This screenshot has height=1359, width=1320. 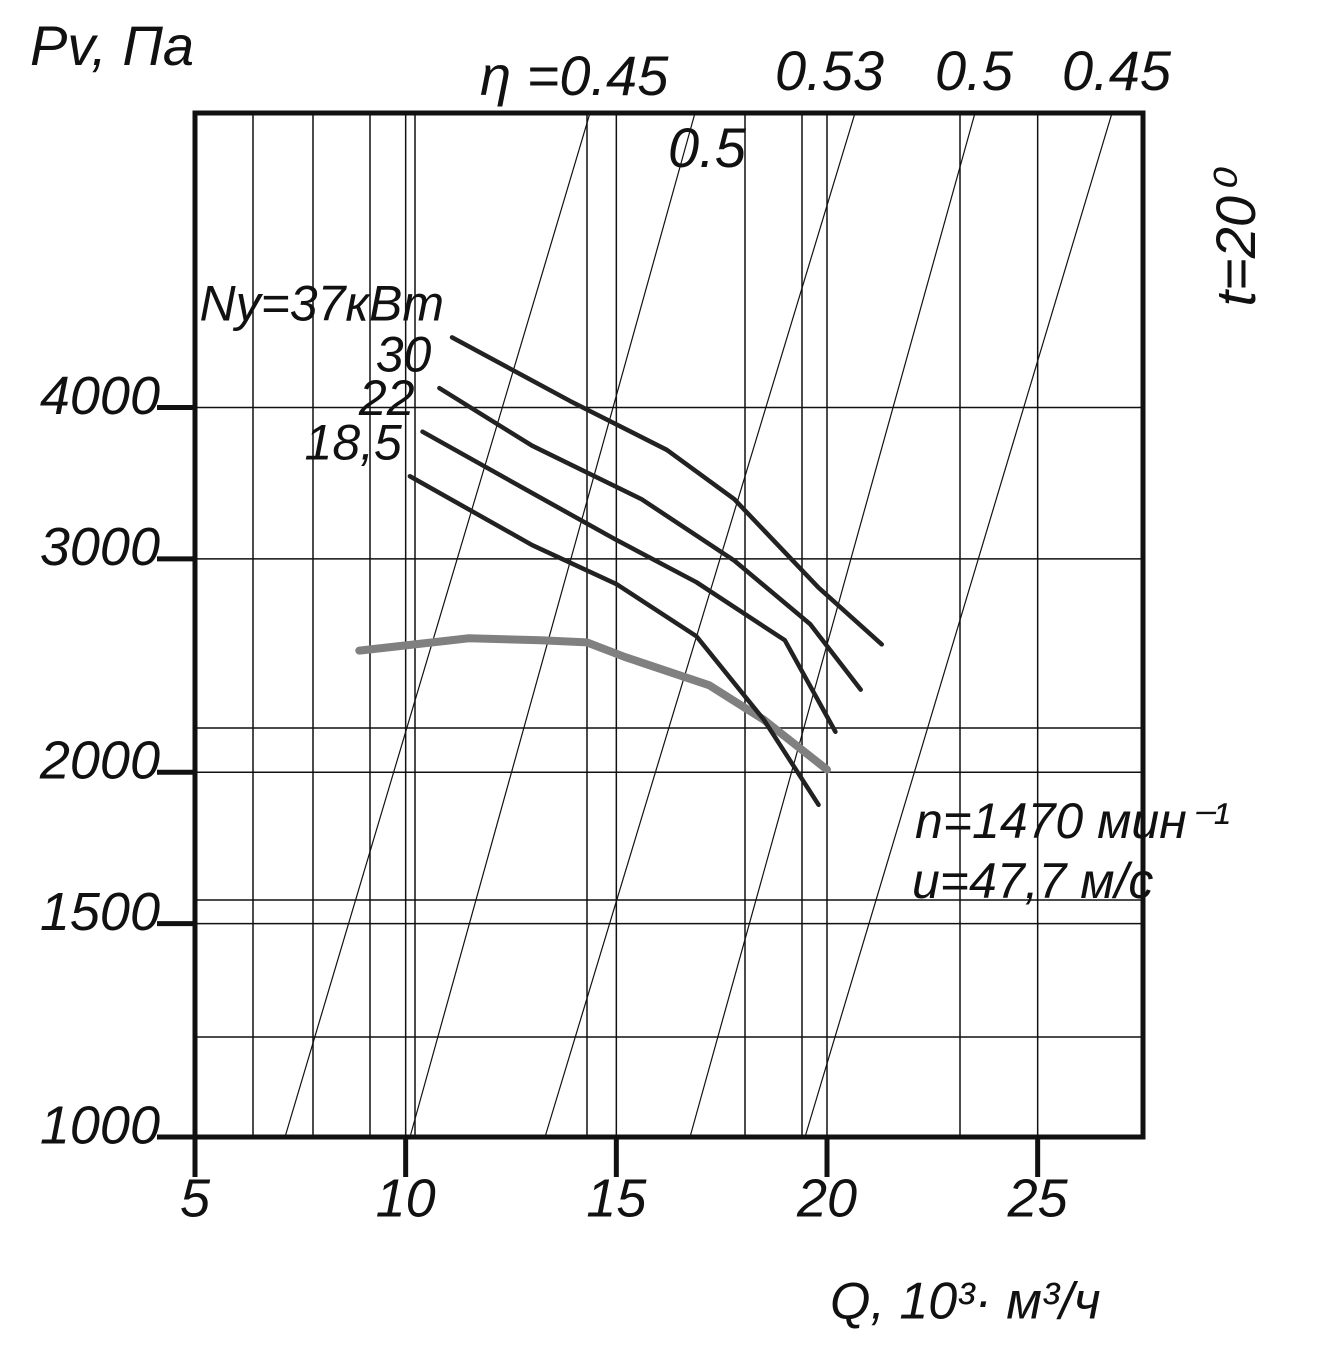 I want to click on series-label: 22, so click(x=386, y=398).